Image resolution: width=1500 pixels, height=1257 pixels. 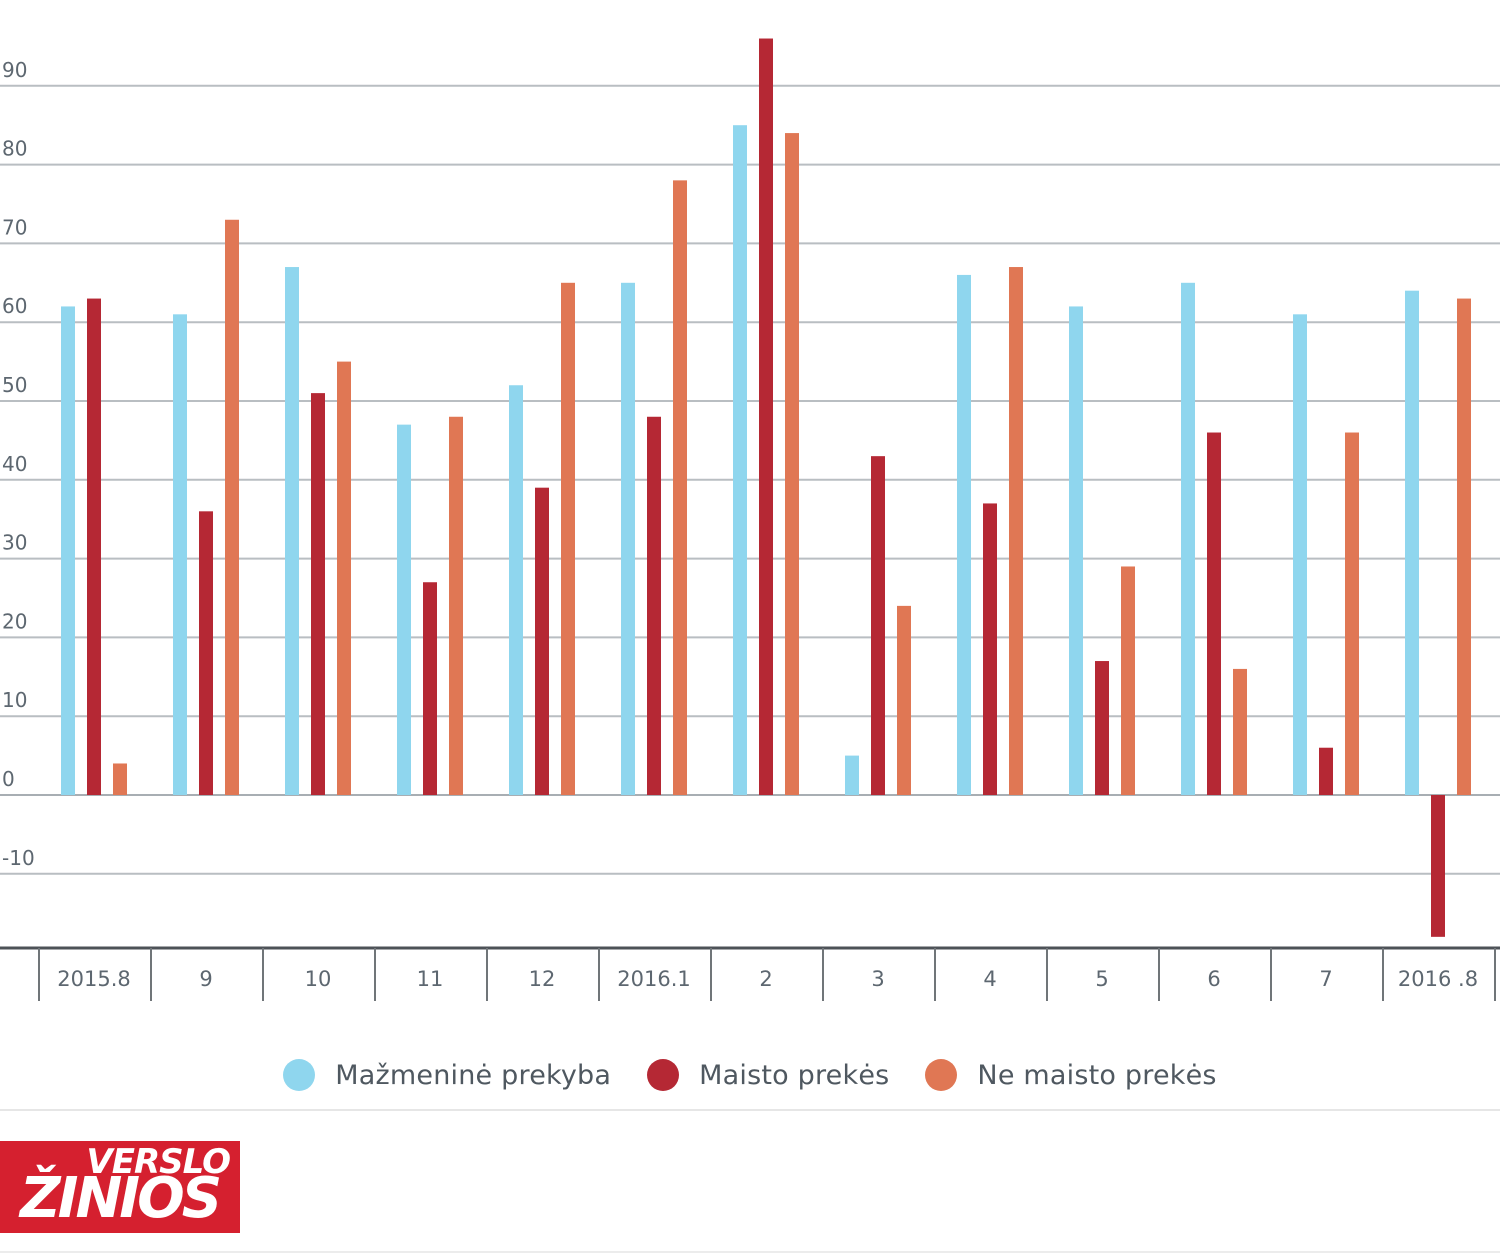 What do you see at coordinates (14, 543) in the screenshot?
I see `y-tick-label: 30` at bounding box center [14, 543].